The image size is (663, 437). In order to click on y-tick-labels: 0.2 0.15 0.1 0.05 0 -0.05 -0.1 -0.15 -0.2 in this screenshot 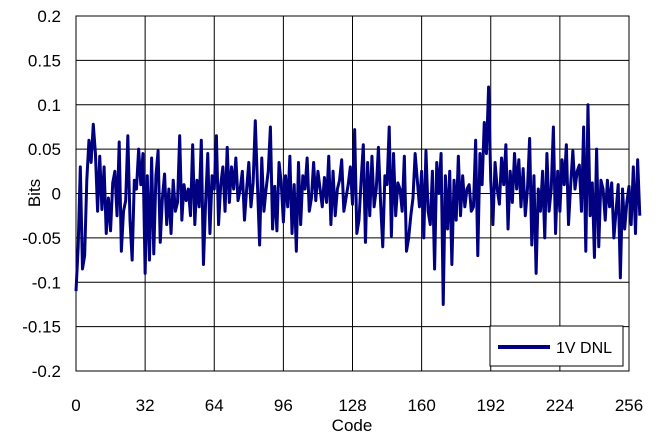, I will do `click(41, 194)`.